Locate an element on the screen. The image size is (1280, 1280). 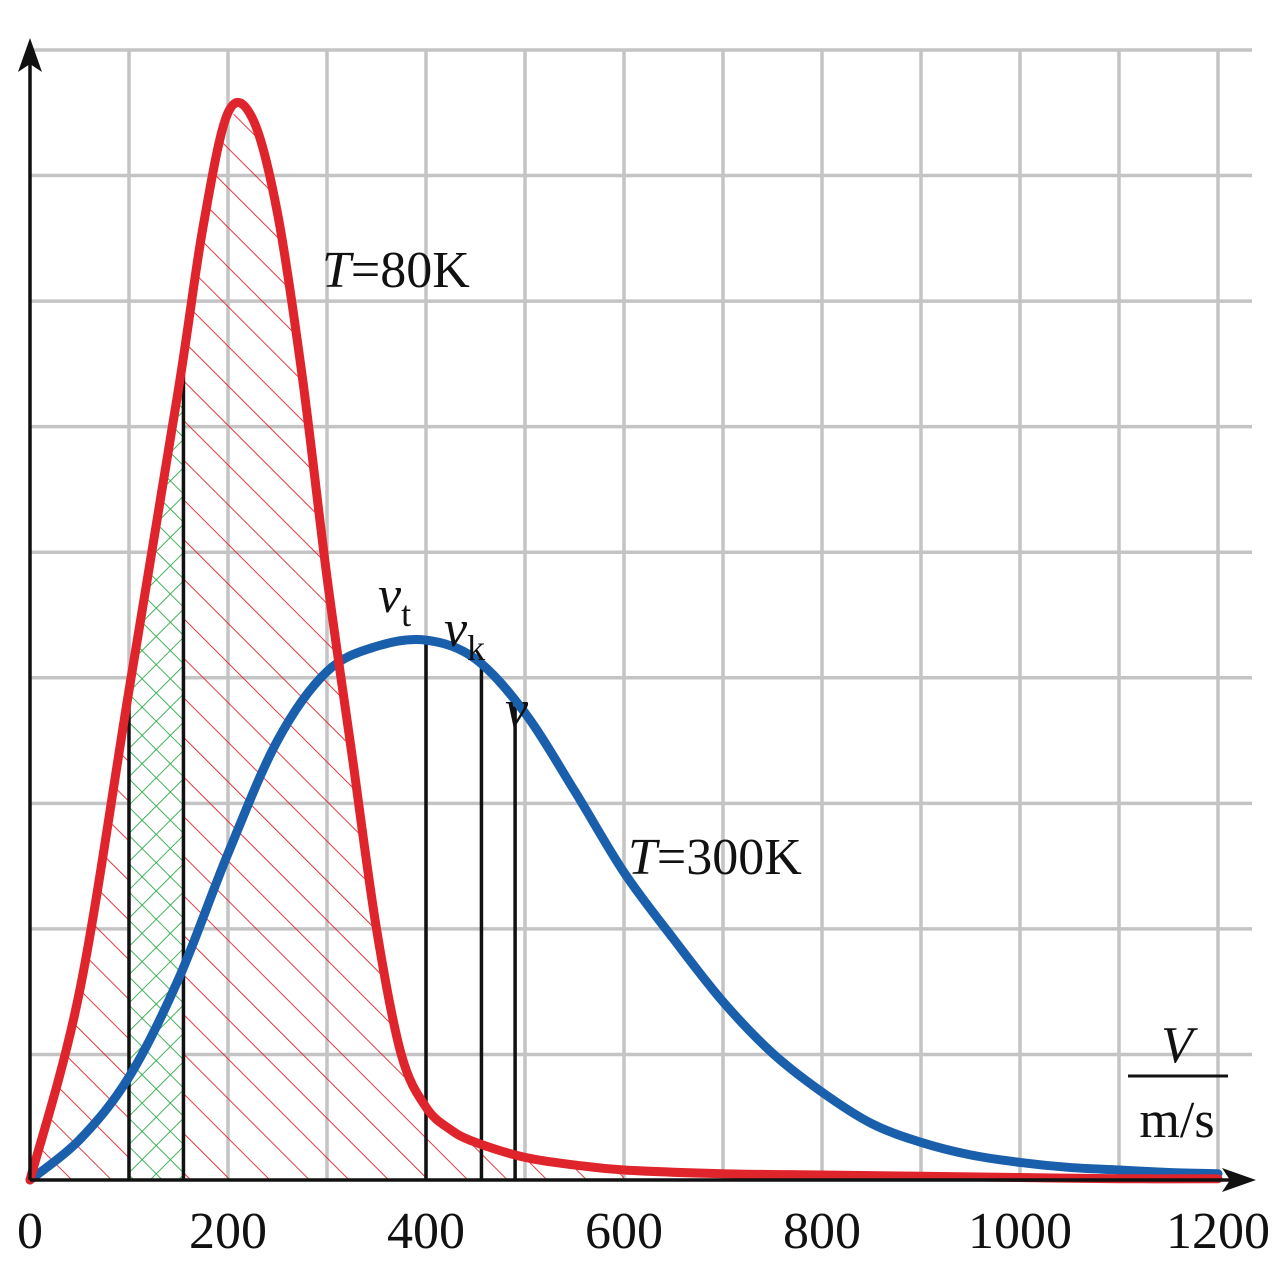
x-tick-labels: 0 200 400 600 800 1000 1200 is located at coordinates (643, 1231).